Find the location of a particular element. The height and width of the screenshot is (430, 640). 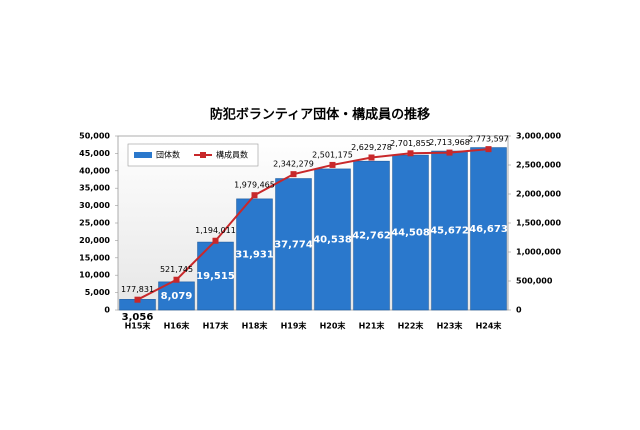

bar-value-label: 44,508 is located at coordinates (410, 233).